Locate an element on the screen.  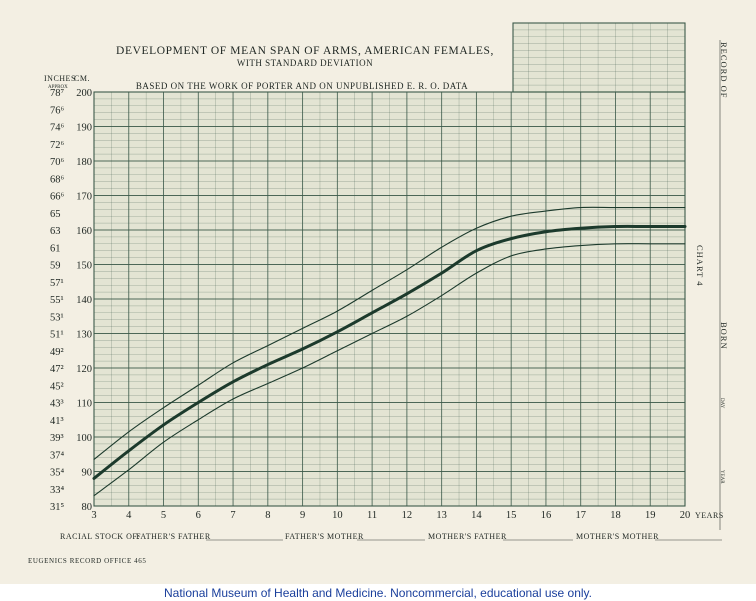
x-tick-label: 18 is located at coordinates (615, 515).